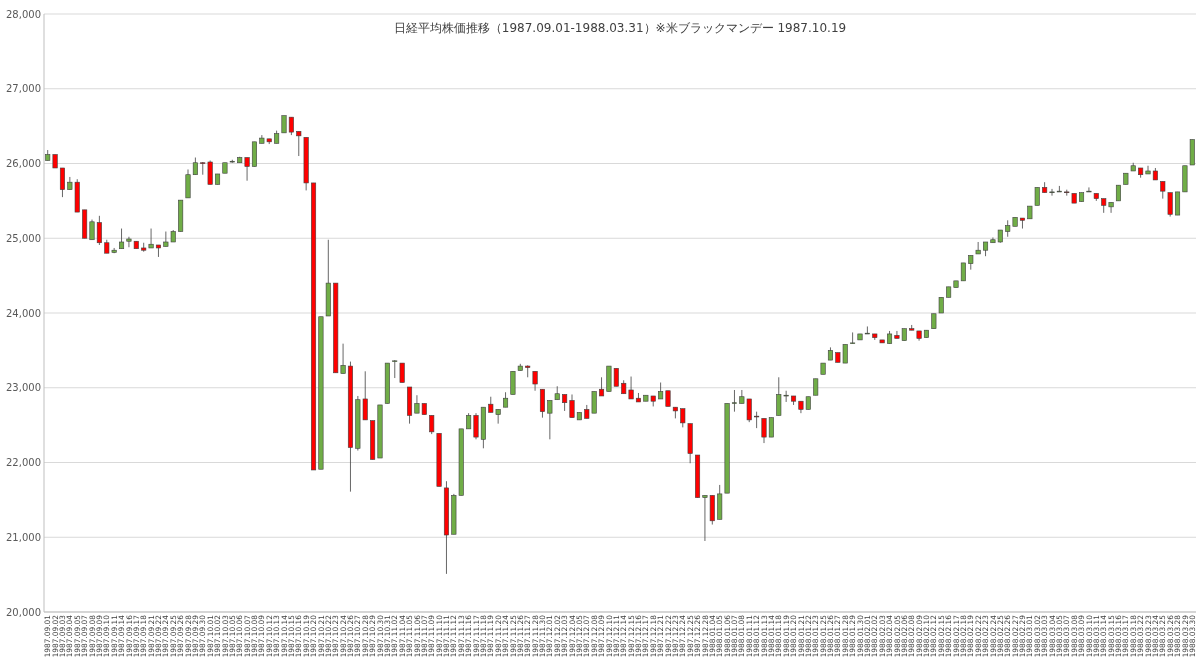 The width and height of the screenshot is (1200, 666). I want to click on y-tick-label: 20,000, so click(23, 612).